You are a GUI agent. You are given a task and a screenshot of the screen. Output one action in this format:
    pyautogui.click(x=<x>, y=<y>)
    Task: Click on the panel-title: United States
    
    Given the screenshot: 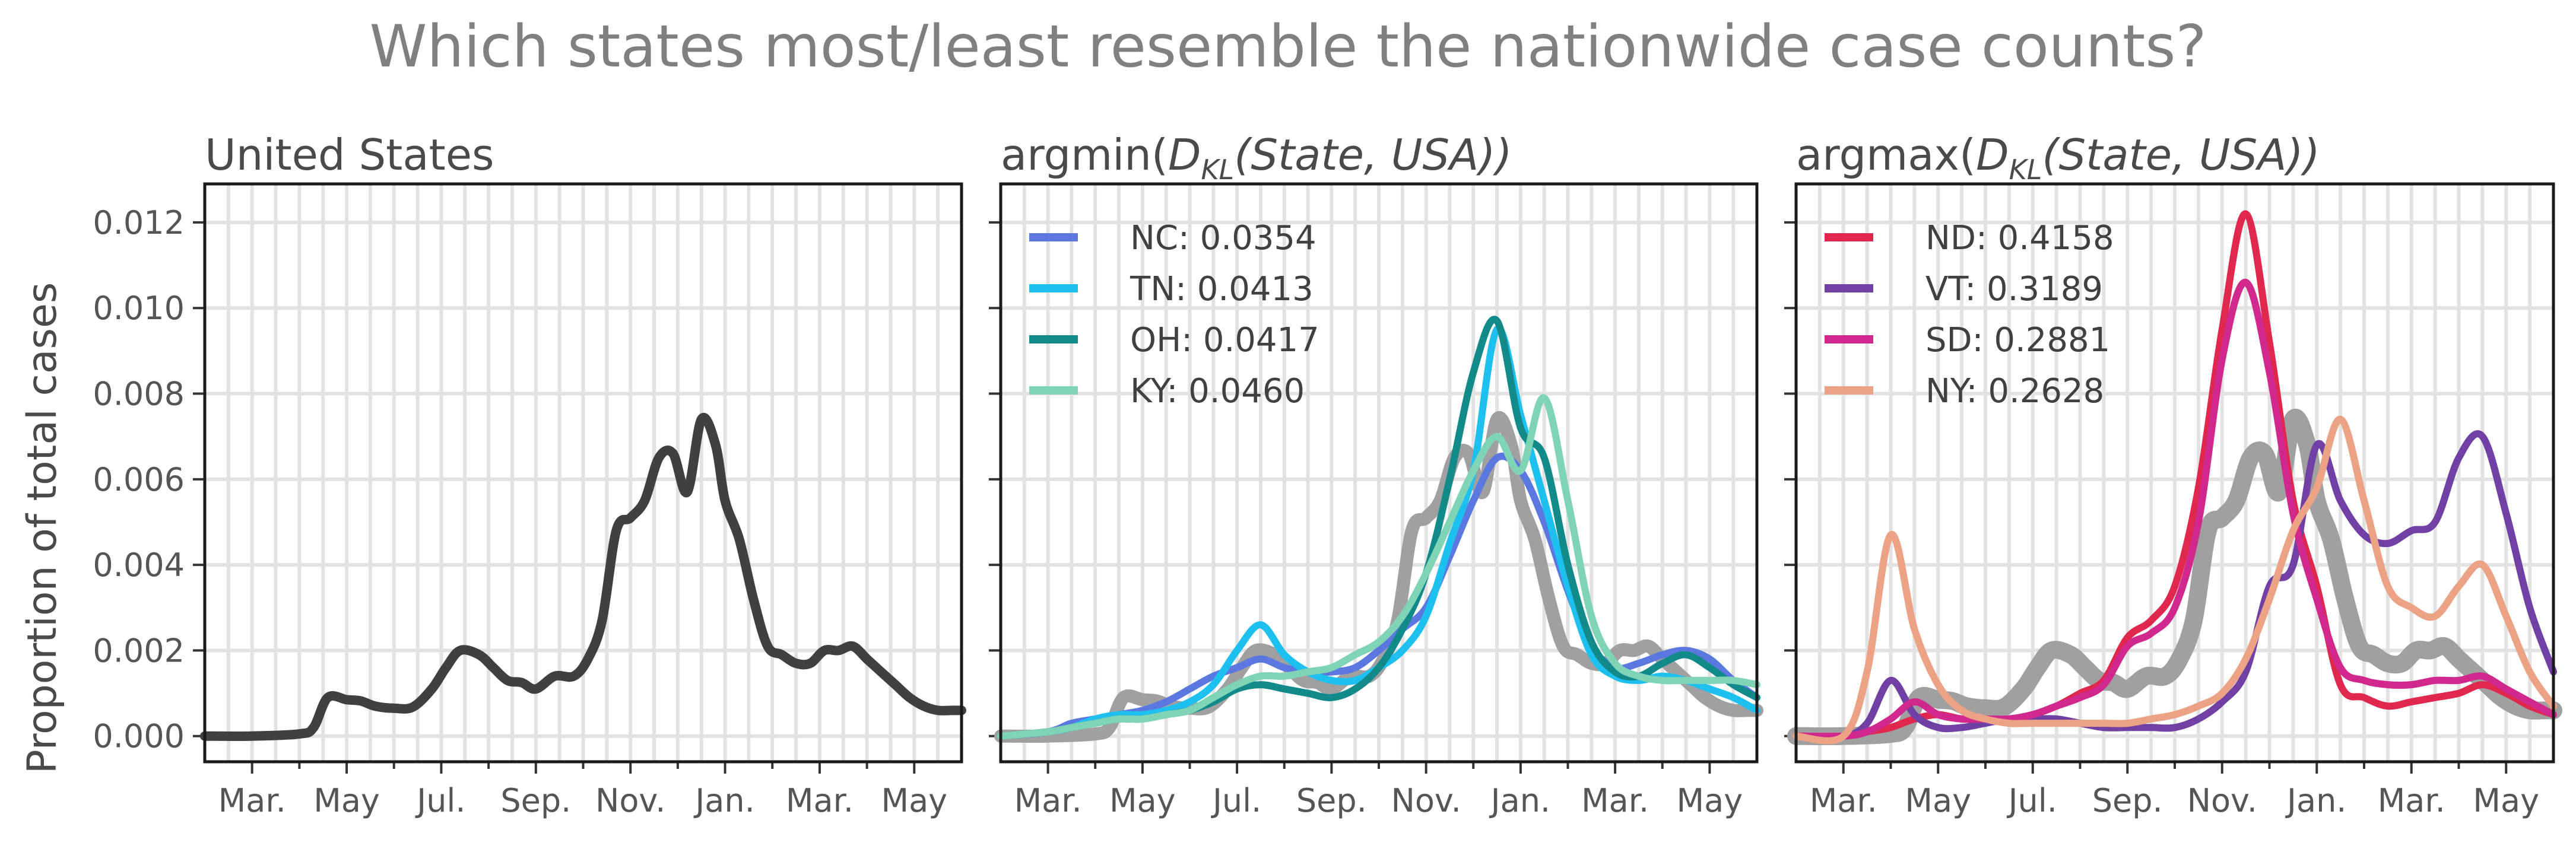 What is the action you would take?
    pyautogui.click(x=349, y=155)
    